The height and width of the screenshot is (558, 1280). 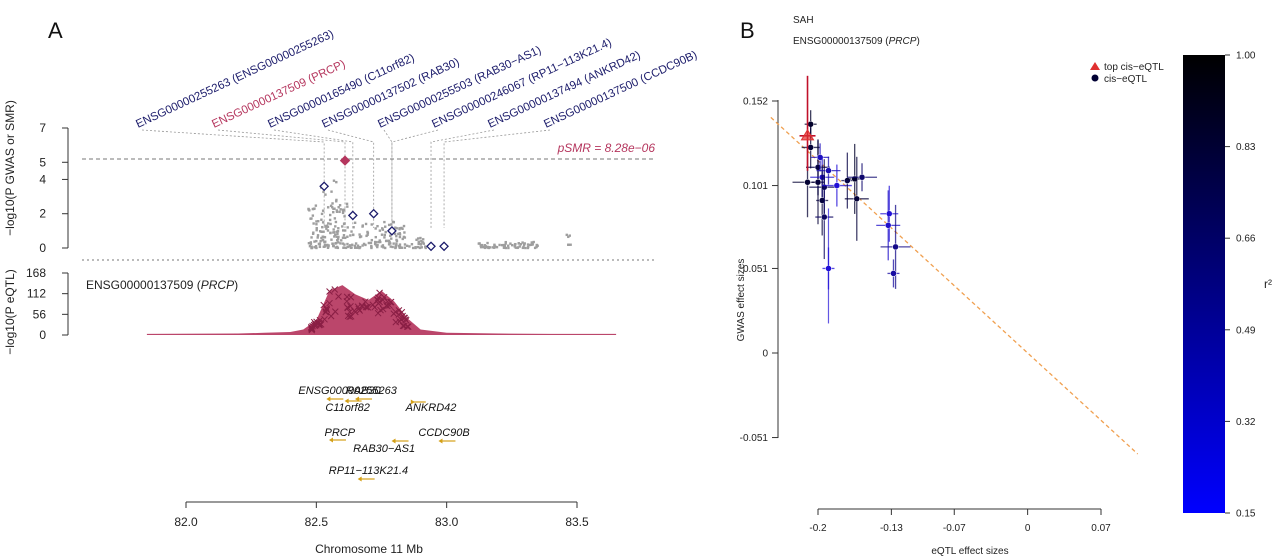 I want to click on gene-label: ENSG00000255263, so click(x=347, y=391).